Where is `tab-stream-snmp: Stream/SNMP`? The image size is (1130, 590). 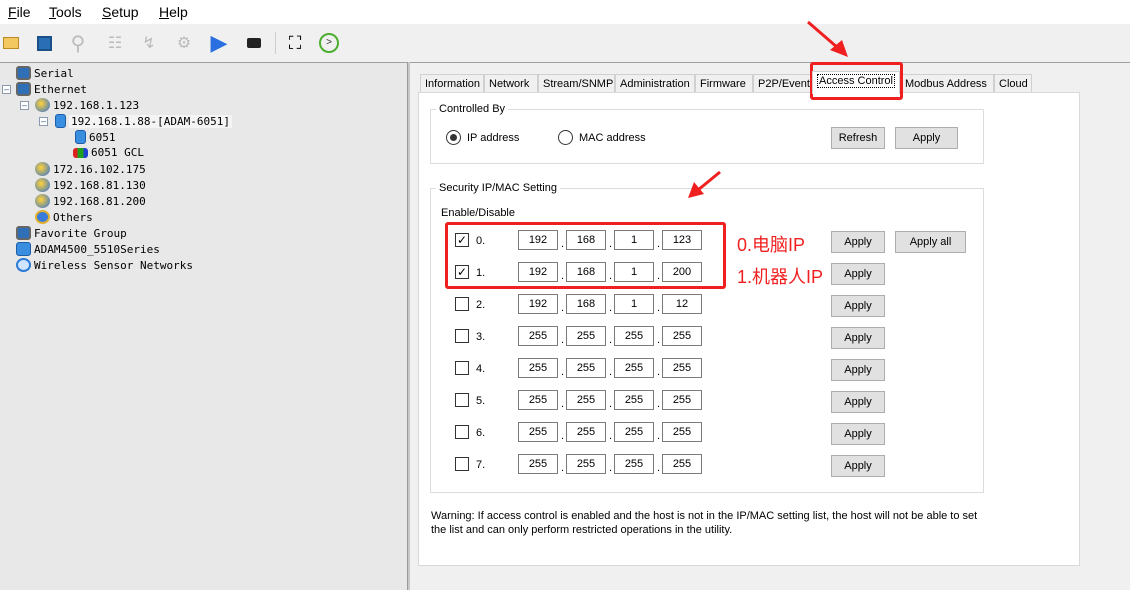 tab-stream-snmp: Stream/SNMP is located at coordinates (576, 83).